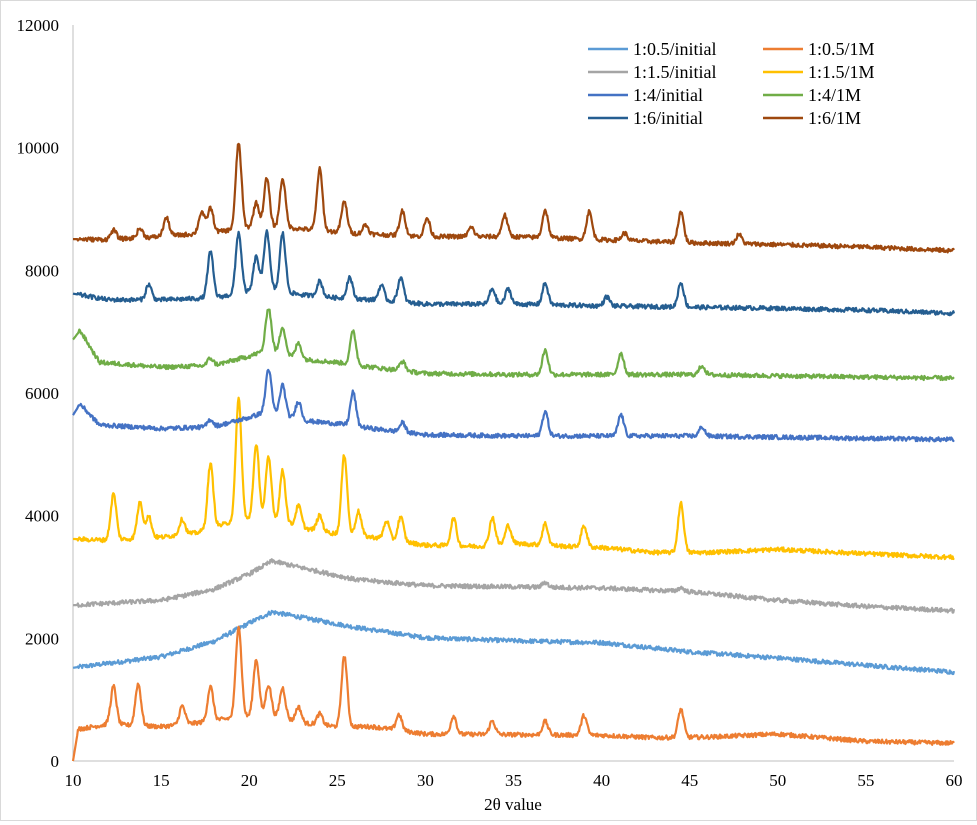 The image size is (977, 825). What do you see at coordinates (601, 780) in the screenshot?
I see `x-tick-label: 40` at bounding box center [601, 780].